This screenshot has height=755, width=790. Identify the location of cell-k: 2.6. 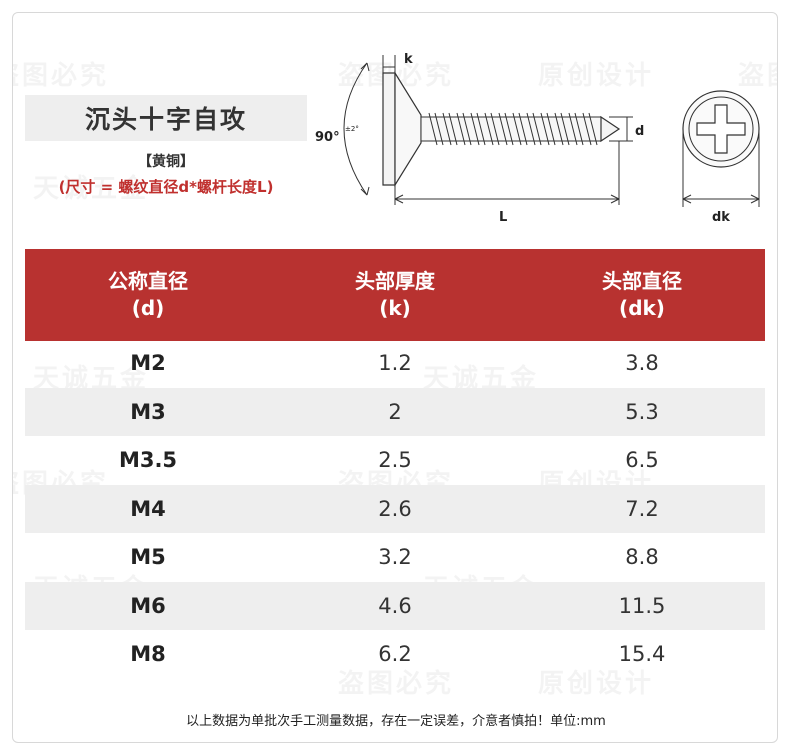
(395, 508).